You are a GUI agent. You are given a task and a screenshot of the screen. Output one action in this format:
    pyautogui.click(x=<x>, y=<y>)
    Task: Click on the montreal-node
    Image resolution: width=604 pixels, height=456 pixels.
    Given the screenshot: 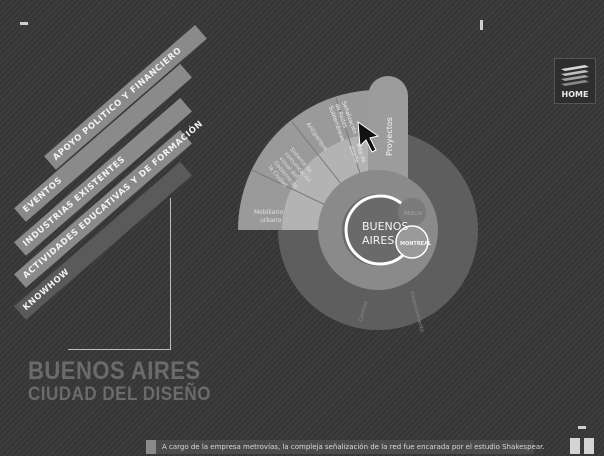 What is the action you would take?
    pyautogui.click(x=412, y=242)
    